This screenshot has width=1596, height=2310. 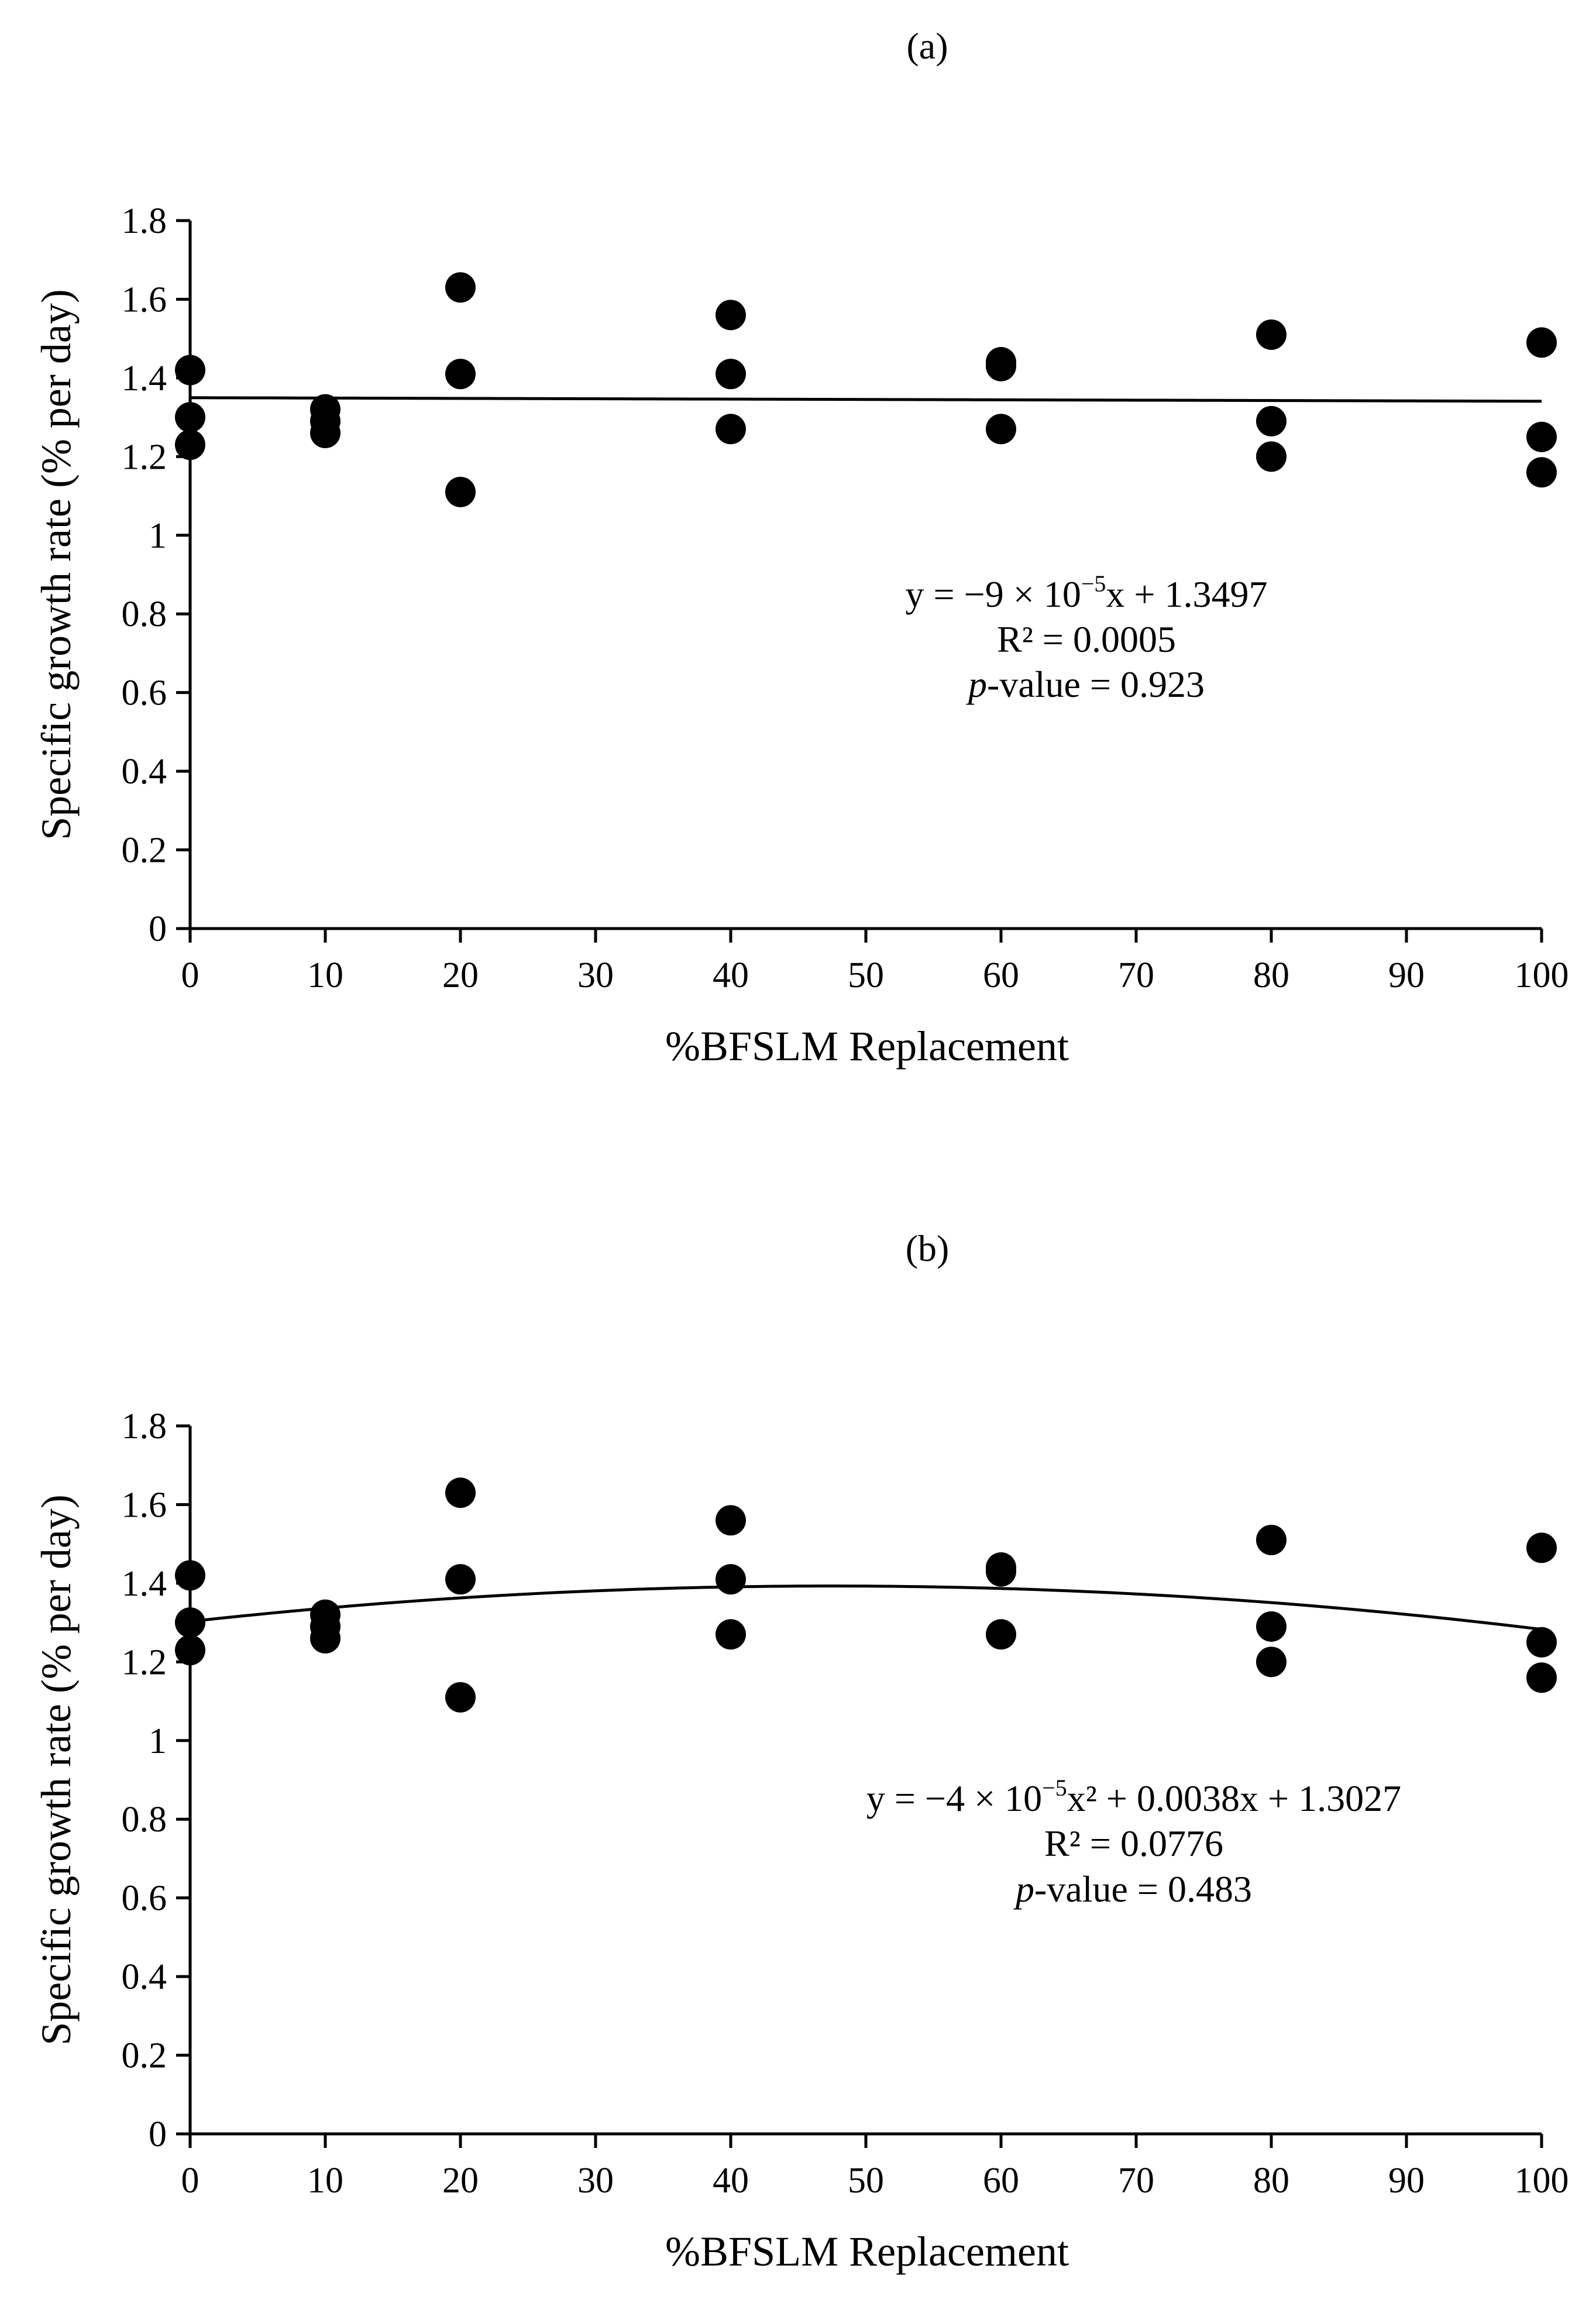 What do you see at coordinates (144, 221) in the screenshot?
I see `y-tick-label-a: 1.8` at bounding box center [144, 221].